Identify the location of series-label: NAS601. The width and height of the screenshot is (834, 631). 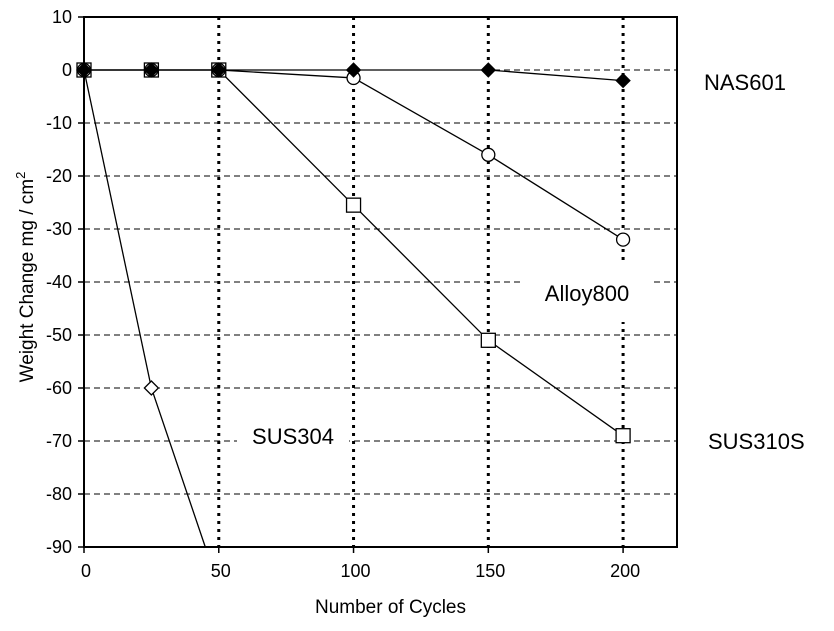
(745, 82).